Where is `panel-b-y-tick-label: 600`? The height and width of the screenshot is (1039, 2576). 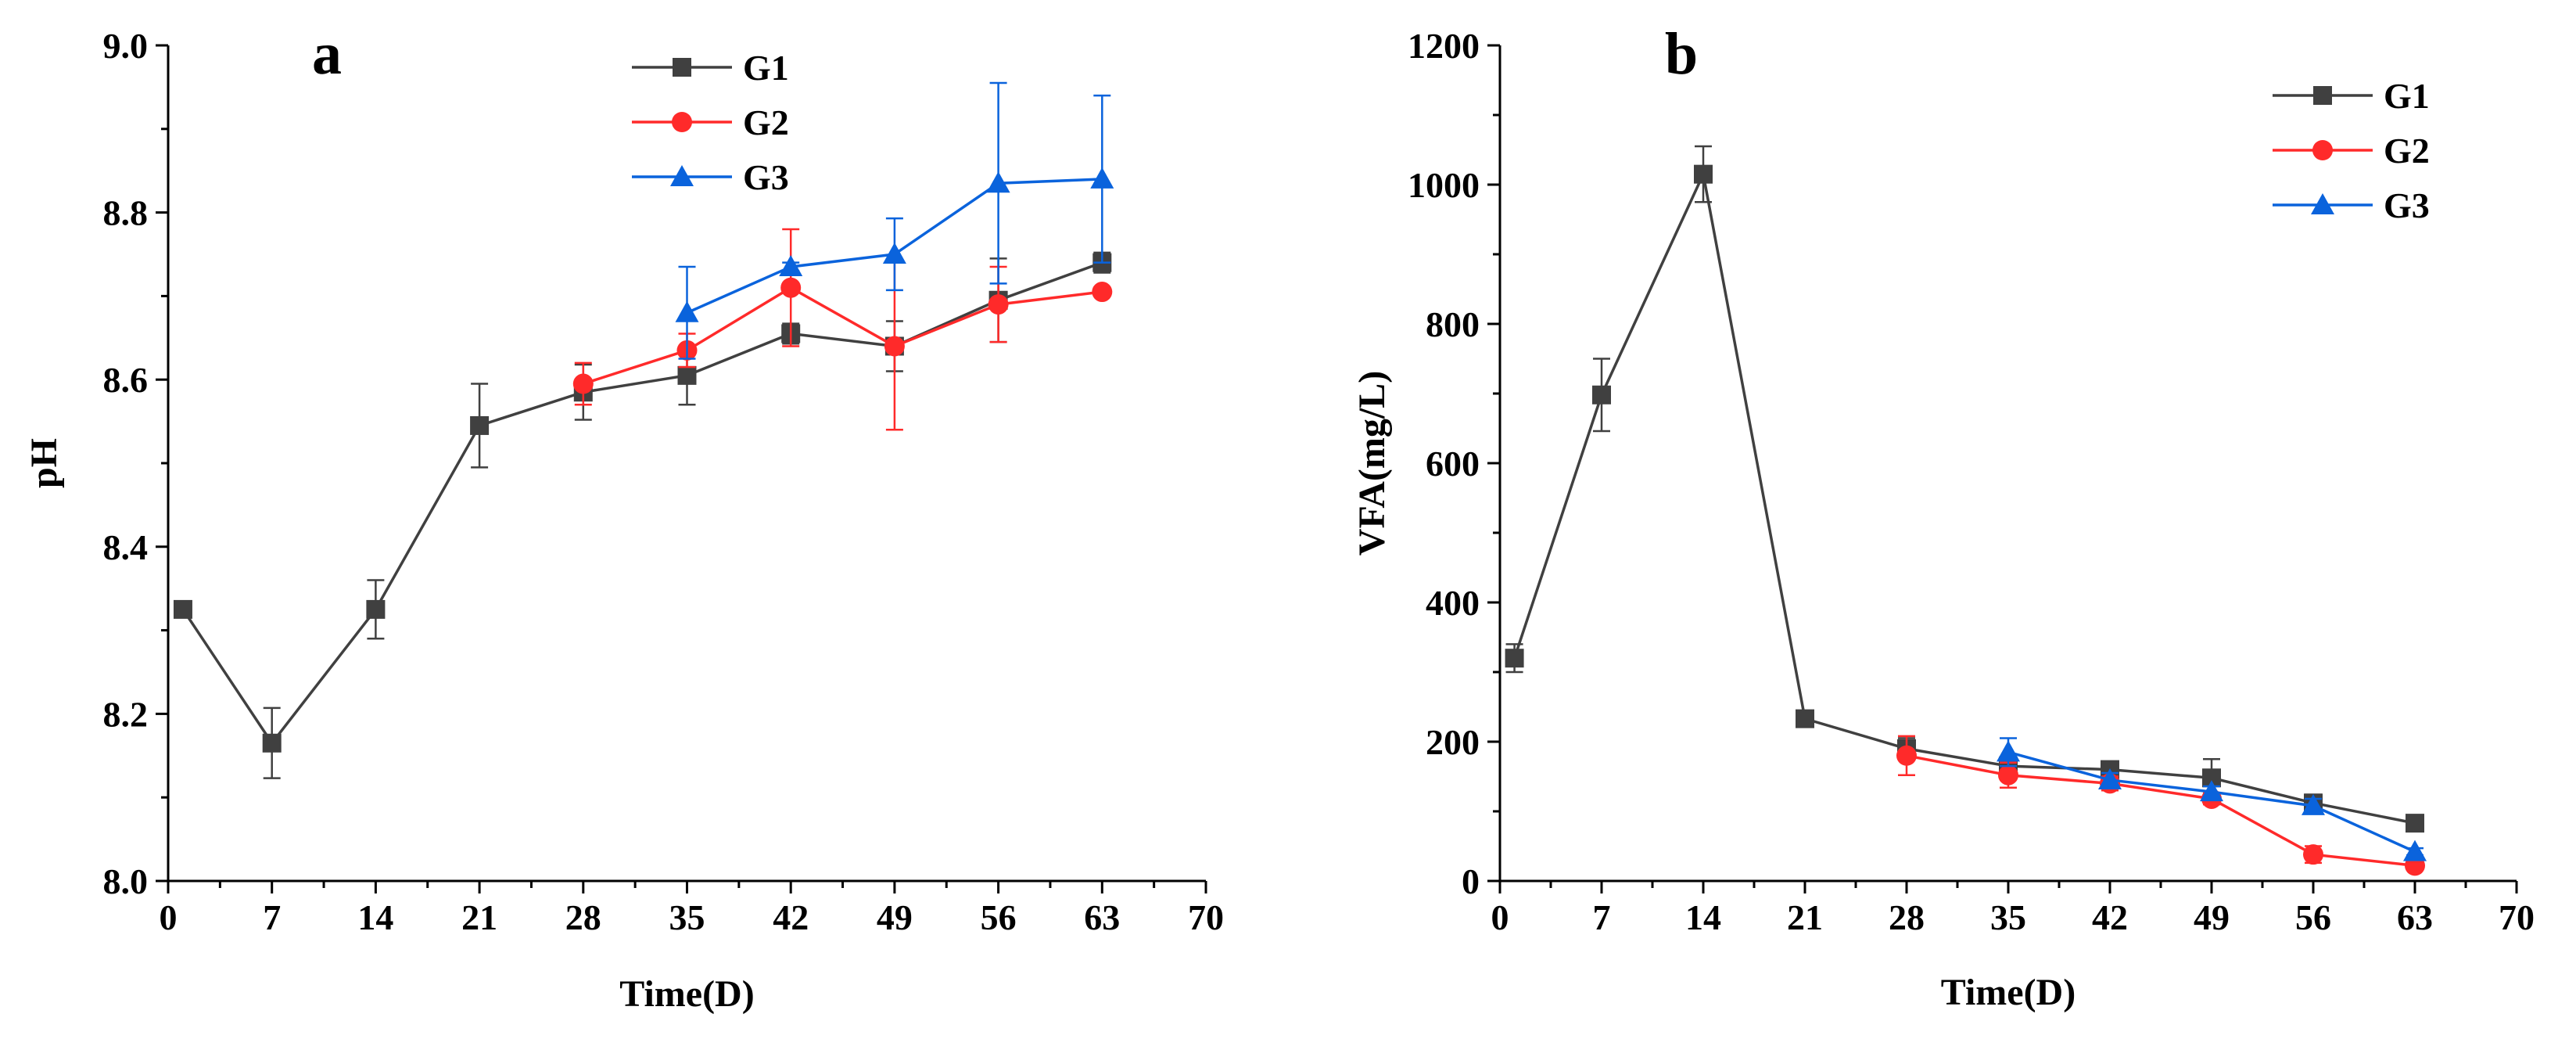
panel-b-y-tick-label: 600 is located at coordinates (1453, 464).